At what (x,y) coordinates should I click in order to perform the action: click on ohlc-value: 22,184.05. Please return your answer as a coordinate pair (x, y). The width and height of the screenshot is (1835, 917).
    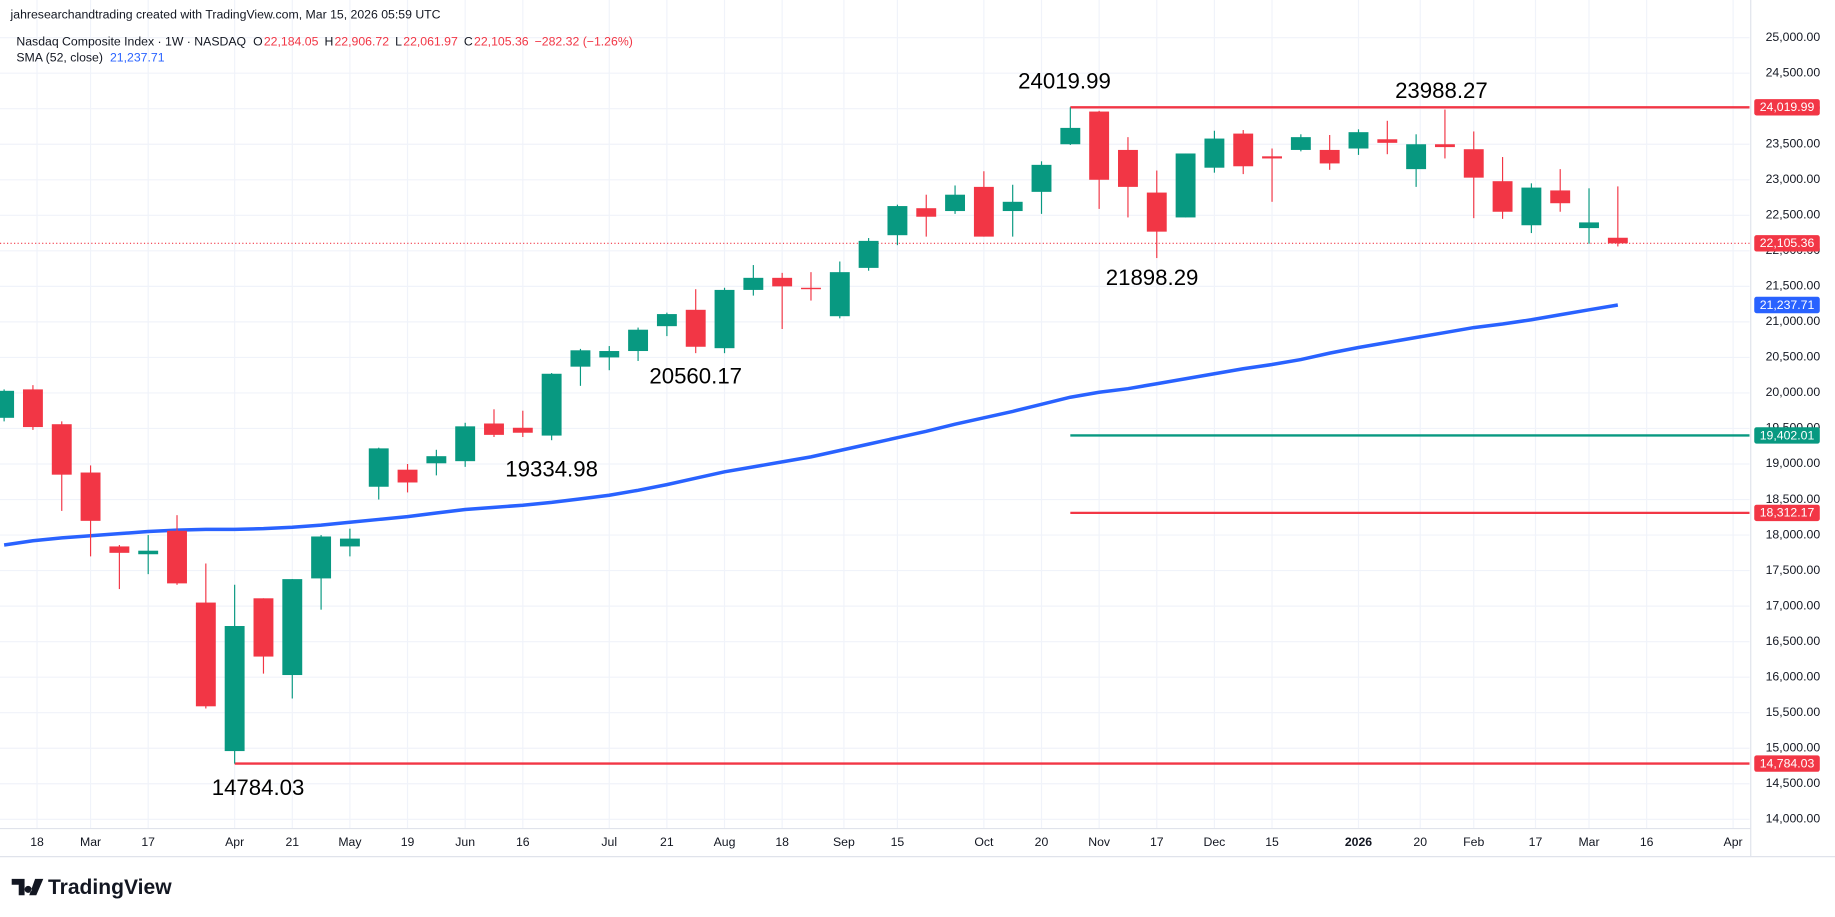
    Looking at the image, I should click on (291, 41).